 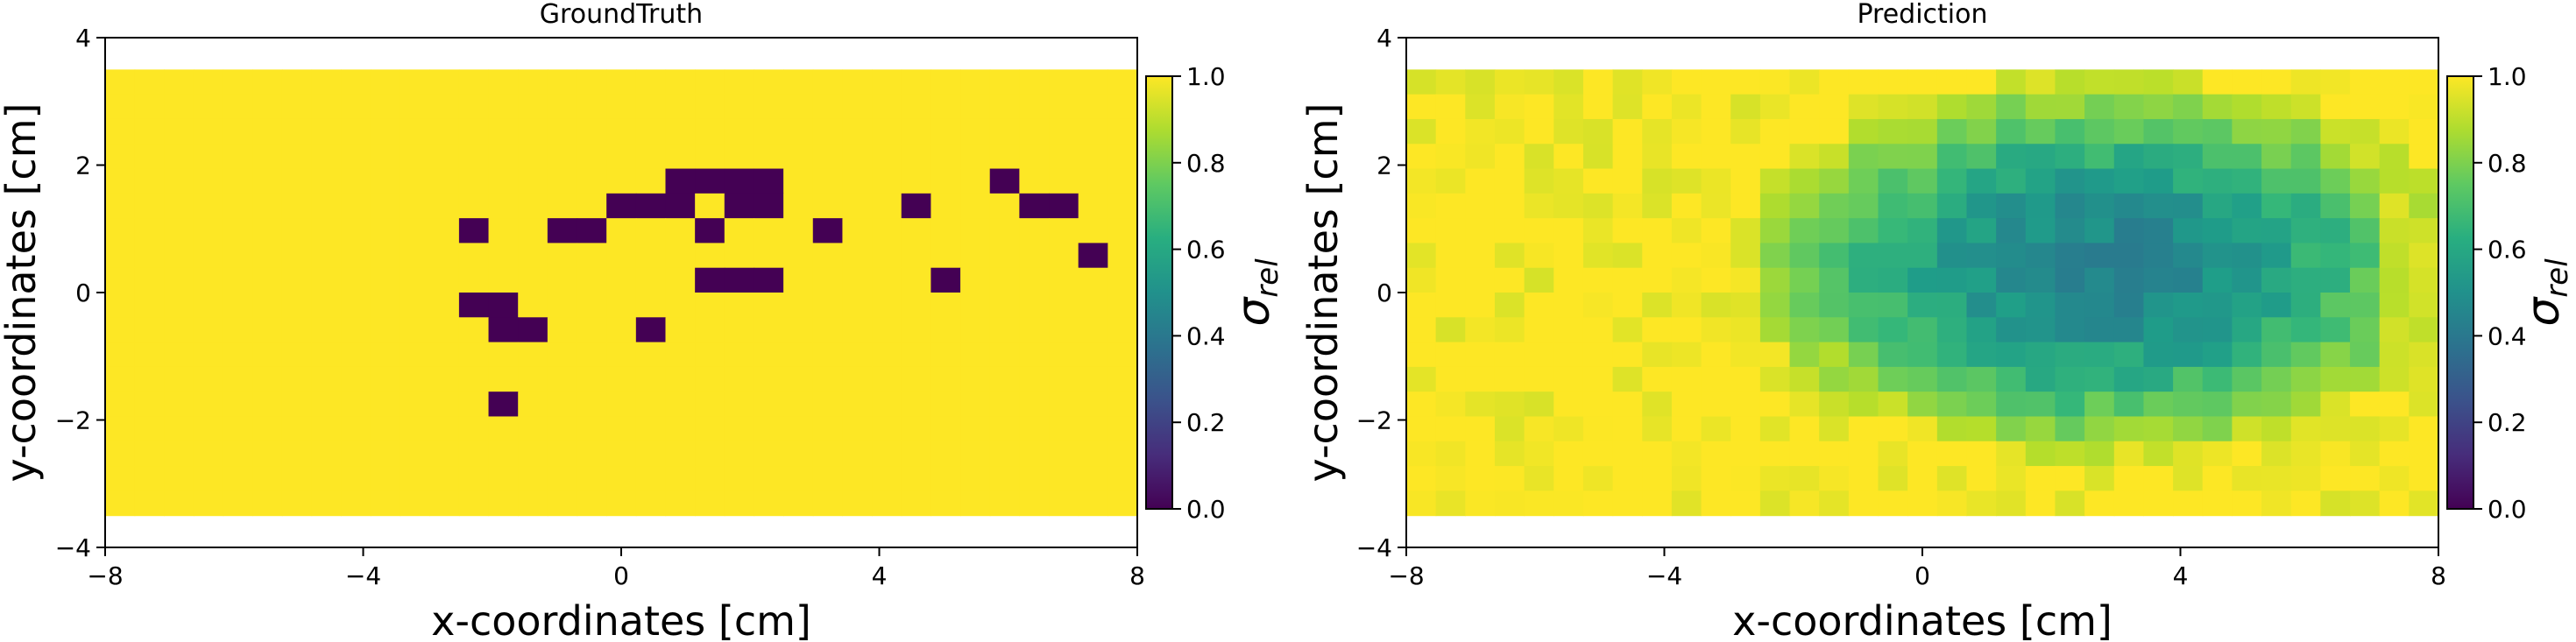 I want to click on x-tick-label: 0, so click(x=1922, y=575).